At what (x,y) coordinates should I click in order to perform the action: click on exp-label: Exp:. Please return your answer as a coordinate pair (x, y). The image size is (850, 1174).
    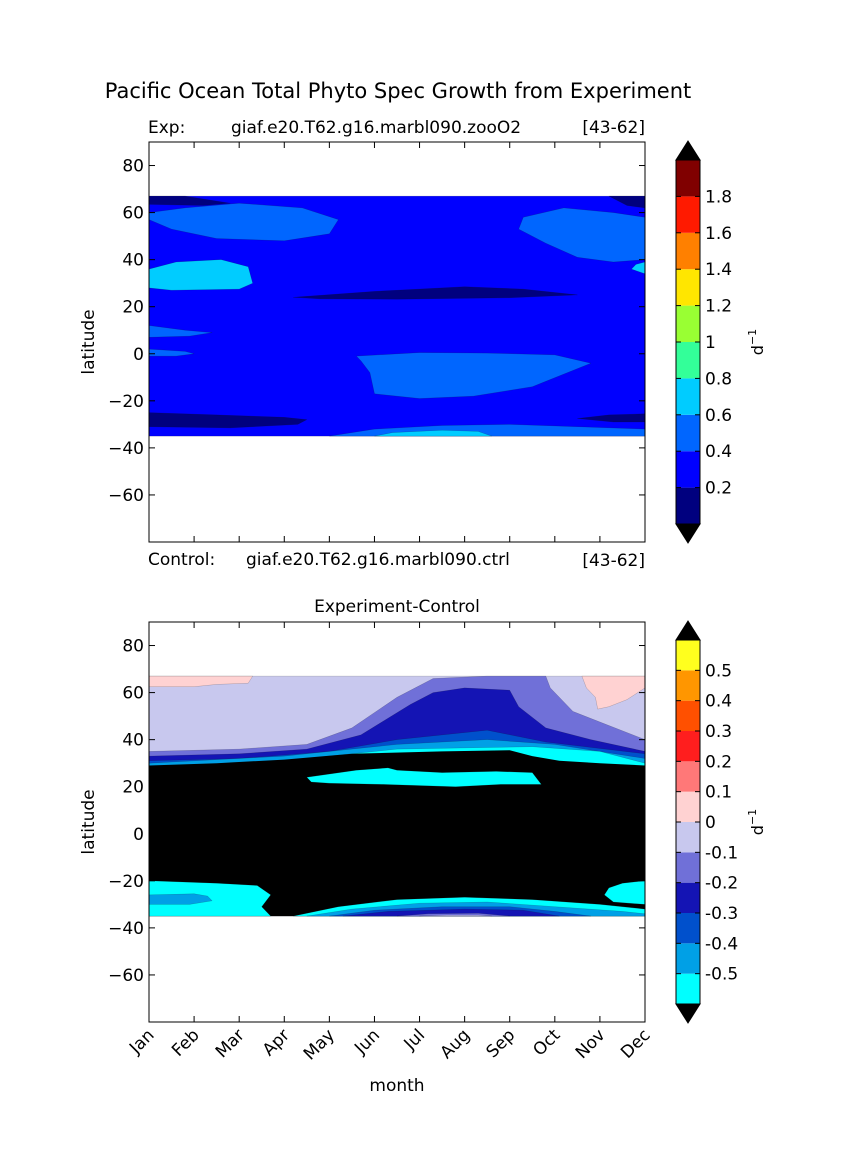
    Looking at the image, I should click on (166, 128).